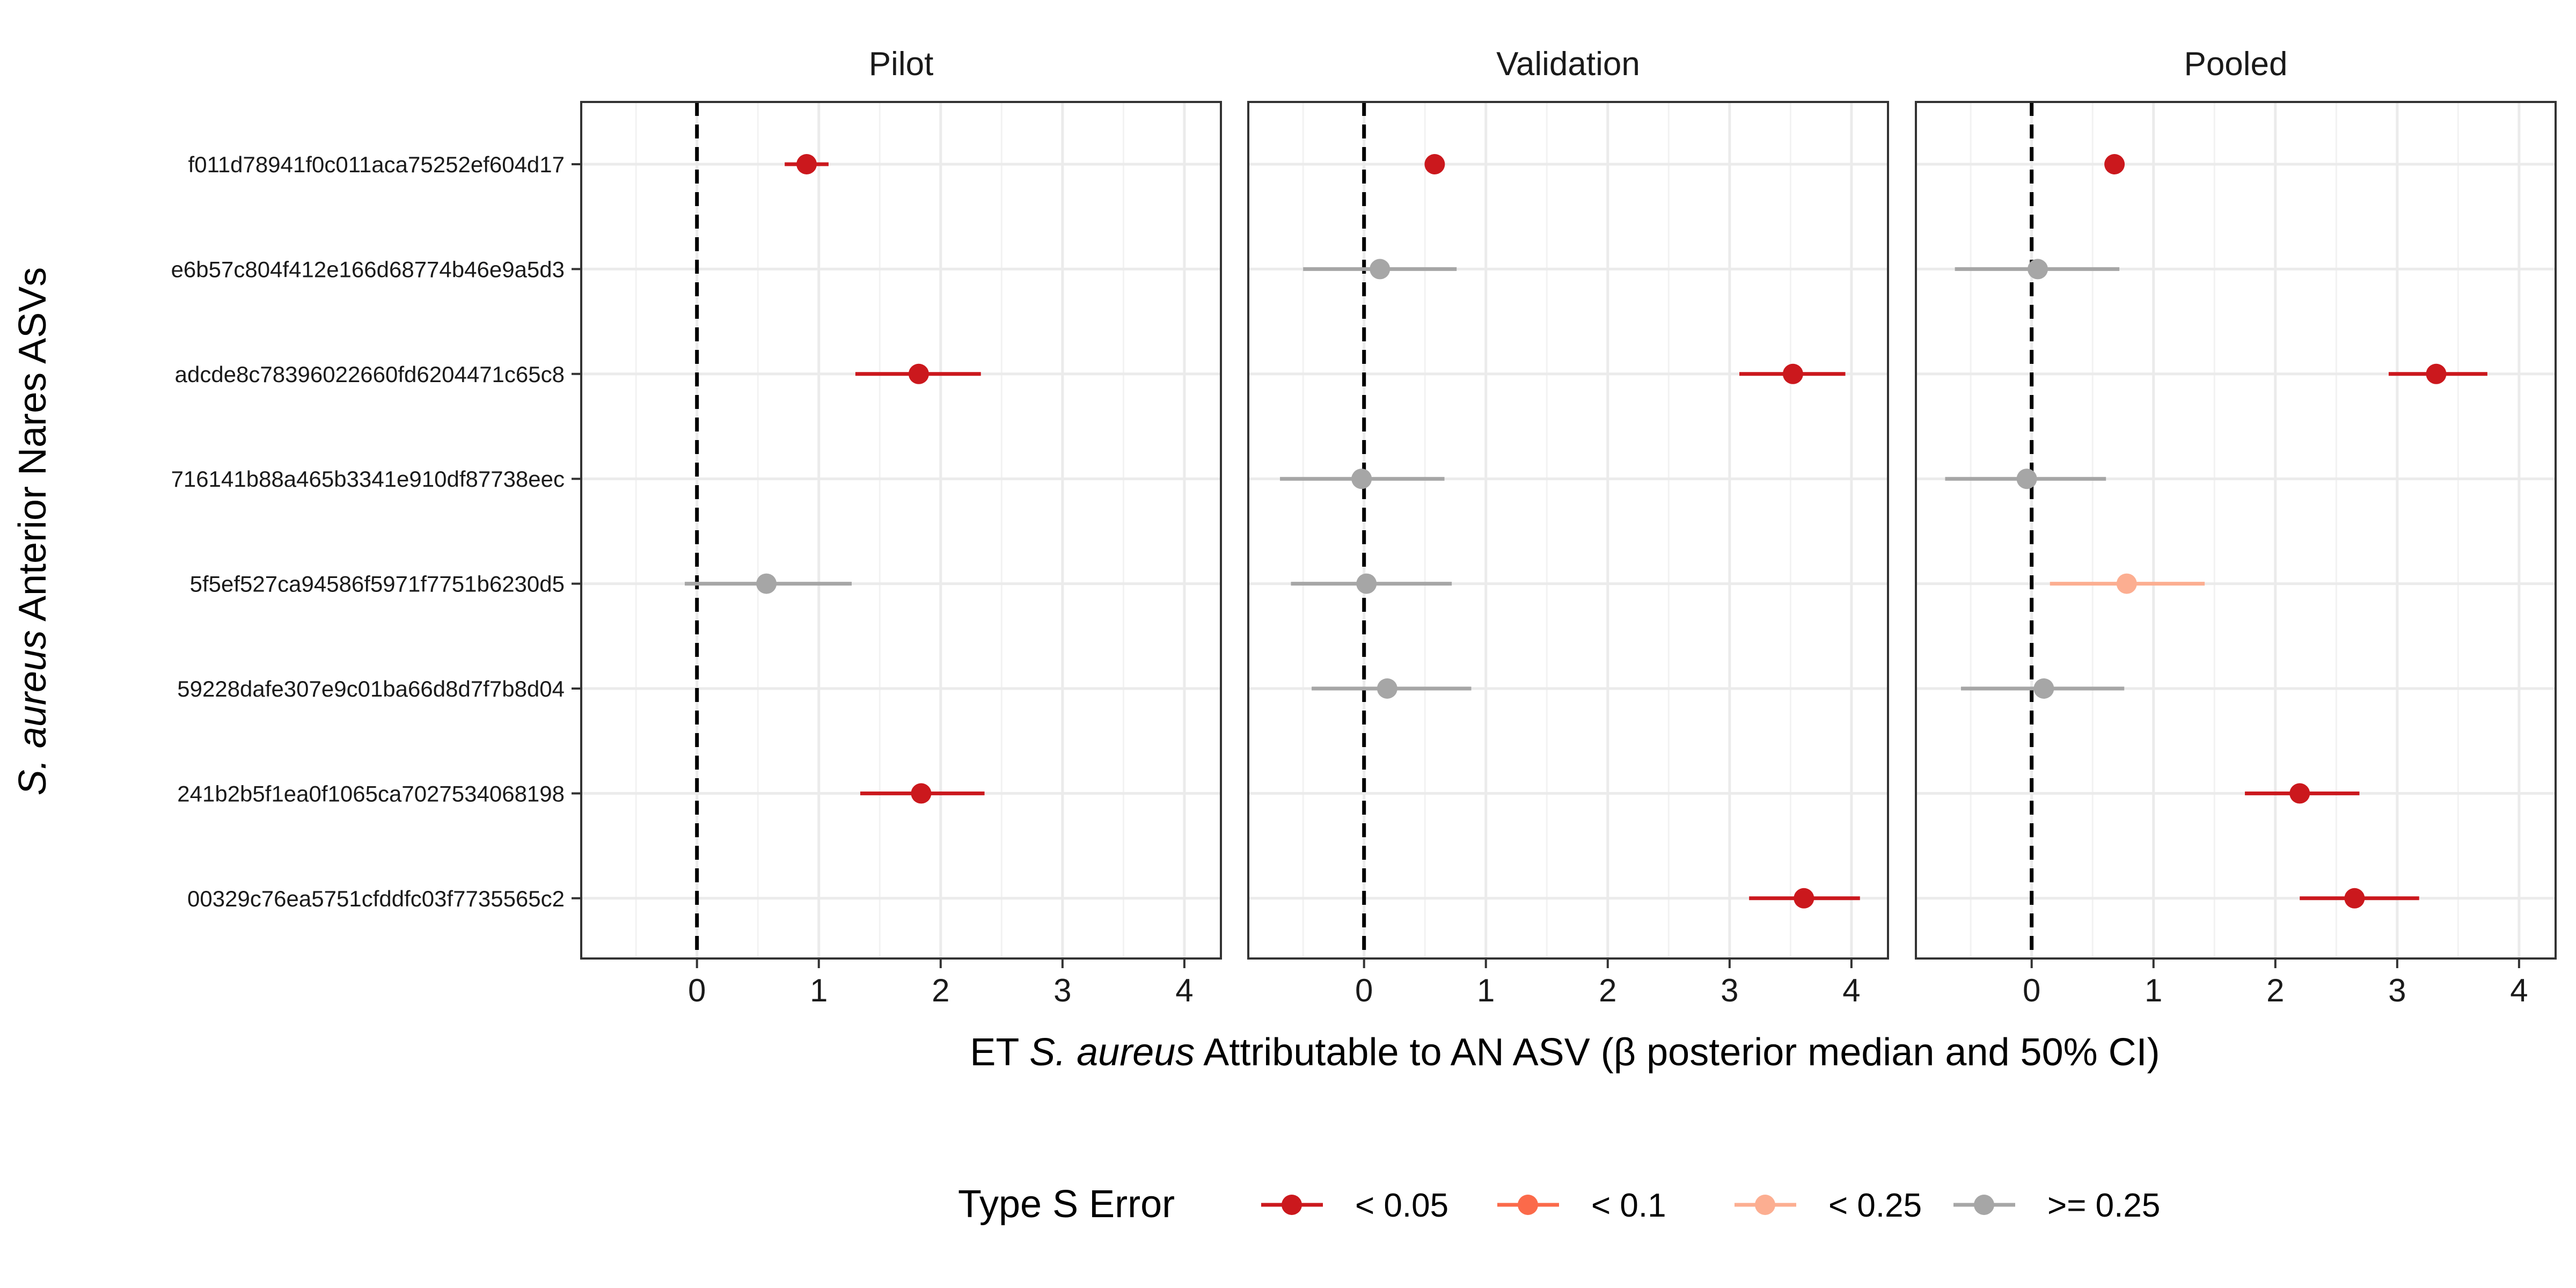 This screenshot has width=2576, height=1288. What do you see at coordinates (1401, 1205) in the screenshot?
I see `legend-label: < 0.05` at bounding box center [1401, 1205].